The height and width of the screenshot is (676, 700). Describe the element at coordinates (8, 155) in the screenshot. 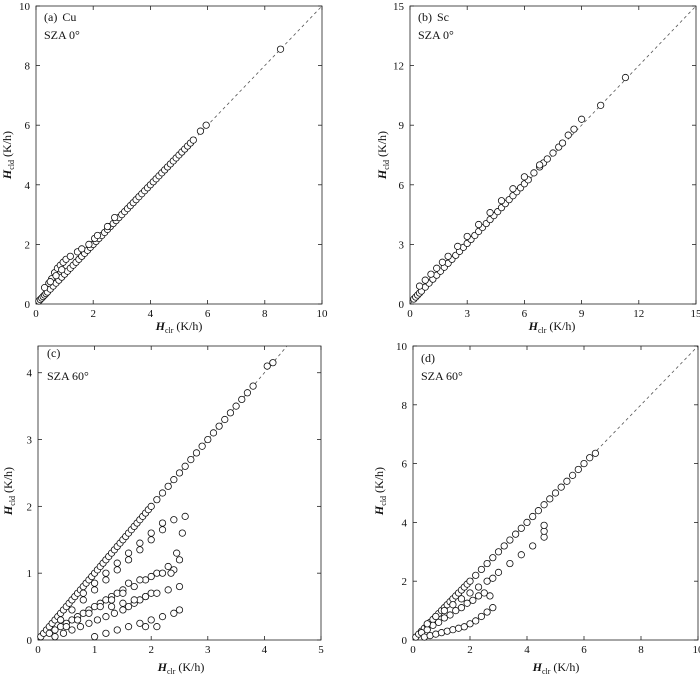

I see `panel-a-ylabel: Hcld (K/h)` at that location.